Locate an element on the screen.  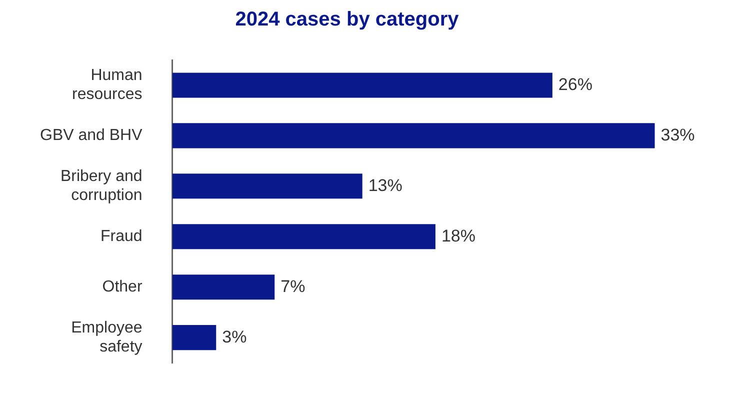
data-label: 13% is located at coordinates (385, 185).